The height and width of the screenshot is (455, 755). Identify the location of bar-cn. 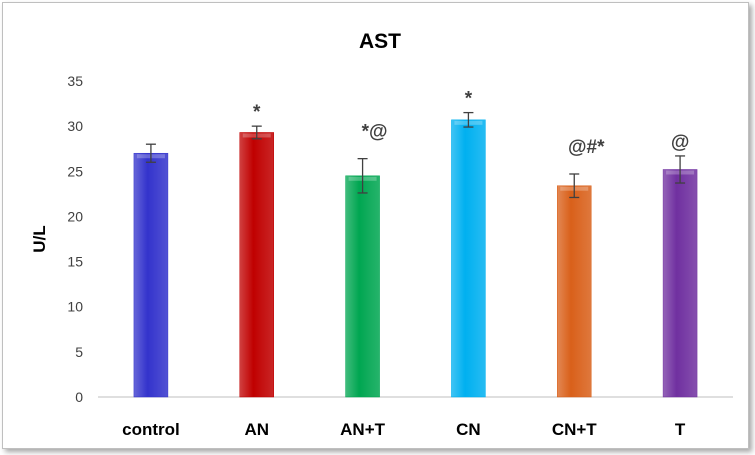
(468, 258).